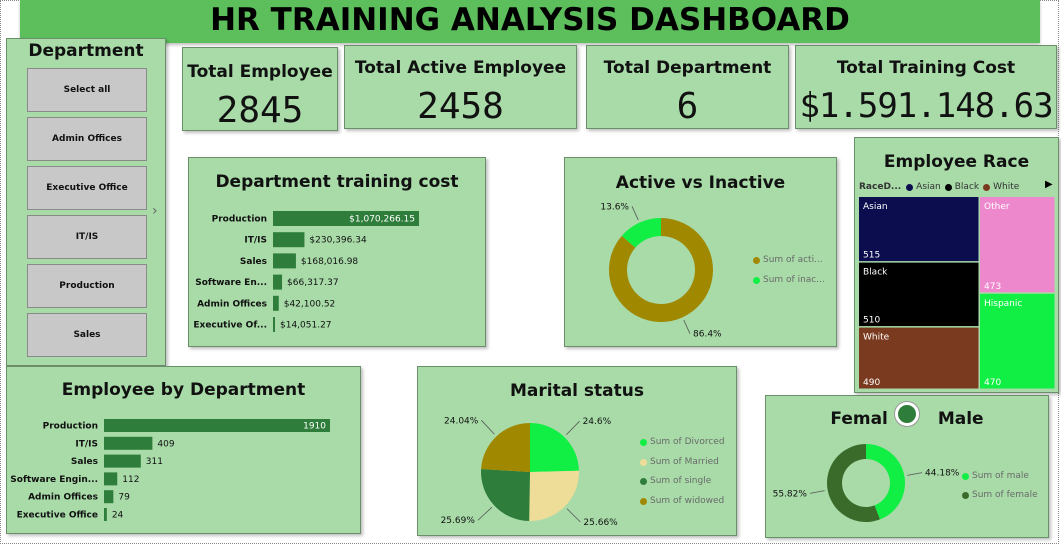 This screenshot has width=1061, height=546. What do you see at coordinates (460, 106) in the screenshot?
I see `kpi-value: 2458` at bounding box center [460, 106].